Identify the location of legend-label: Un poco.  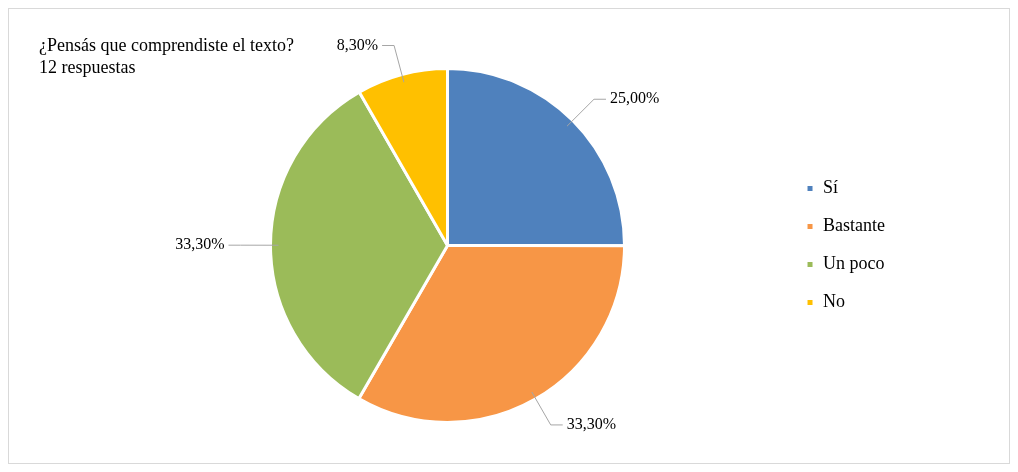
(854, 263).